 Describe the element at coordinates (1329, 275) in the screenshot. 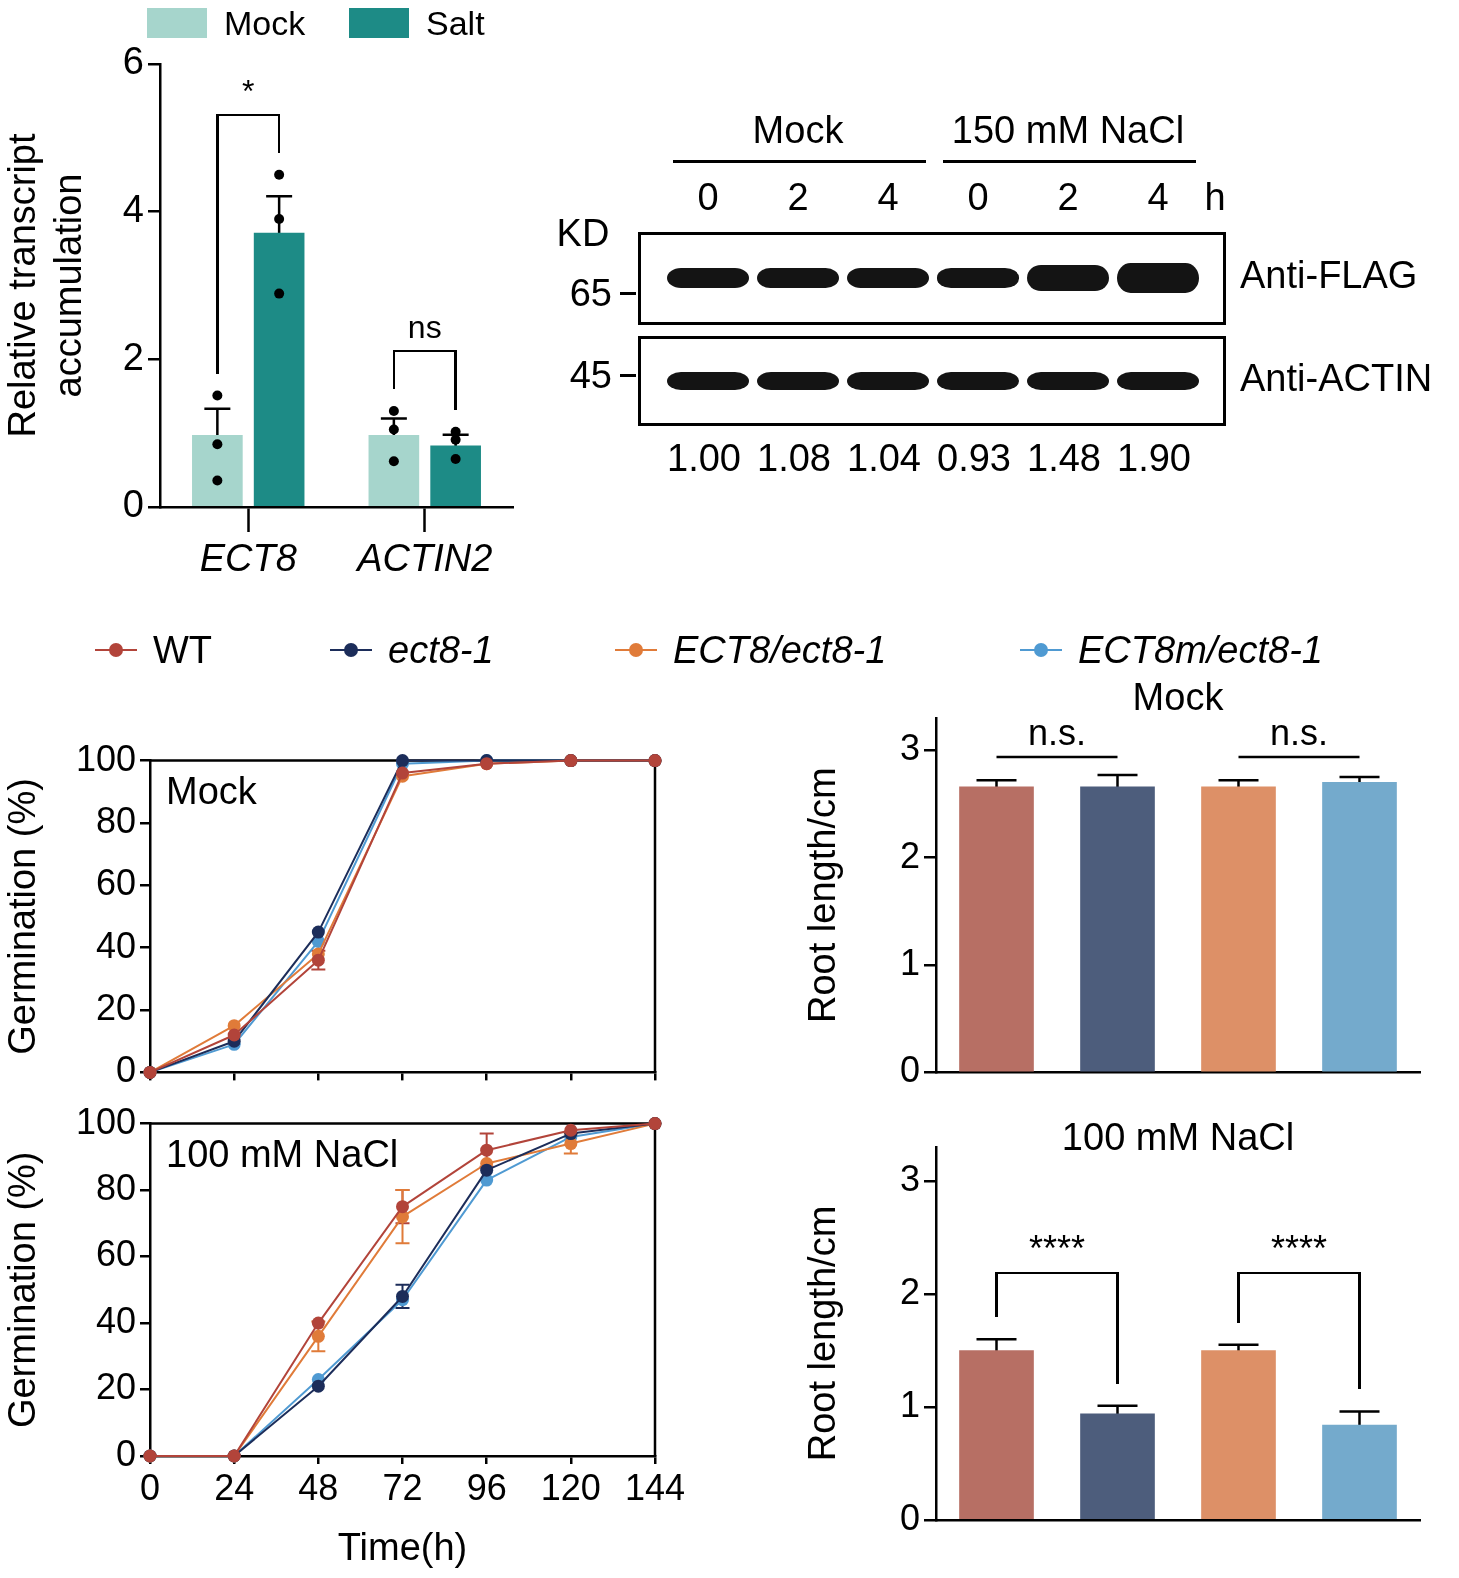

I see `text: Anti-FLAG` at that location.